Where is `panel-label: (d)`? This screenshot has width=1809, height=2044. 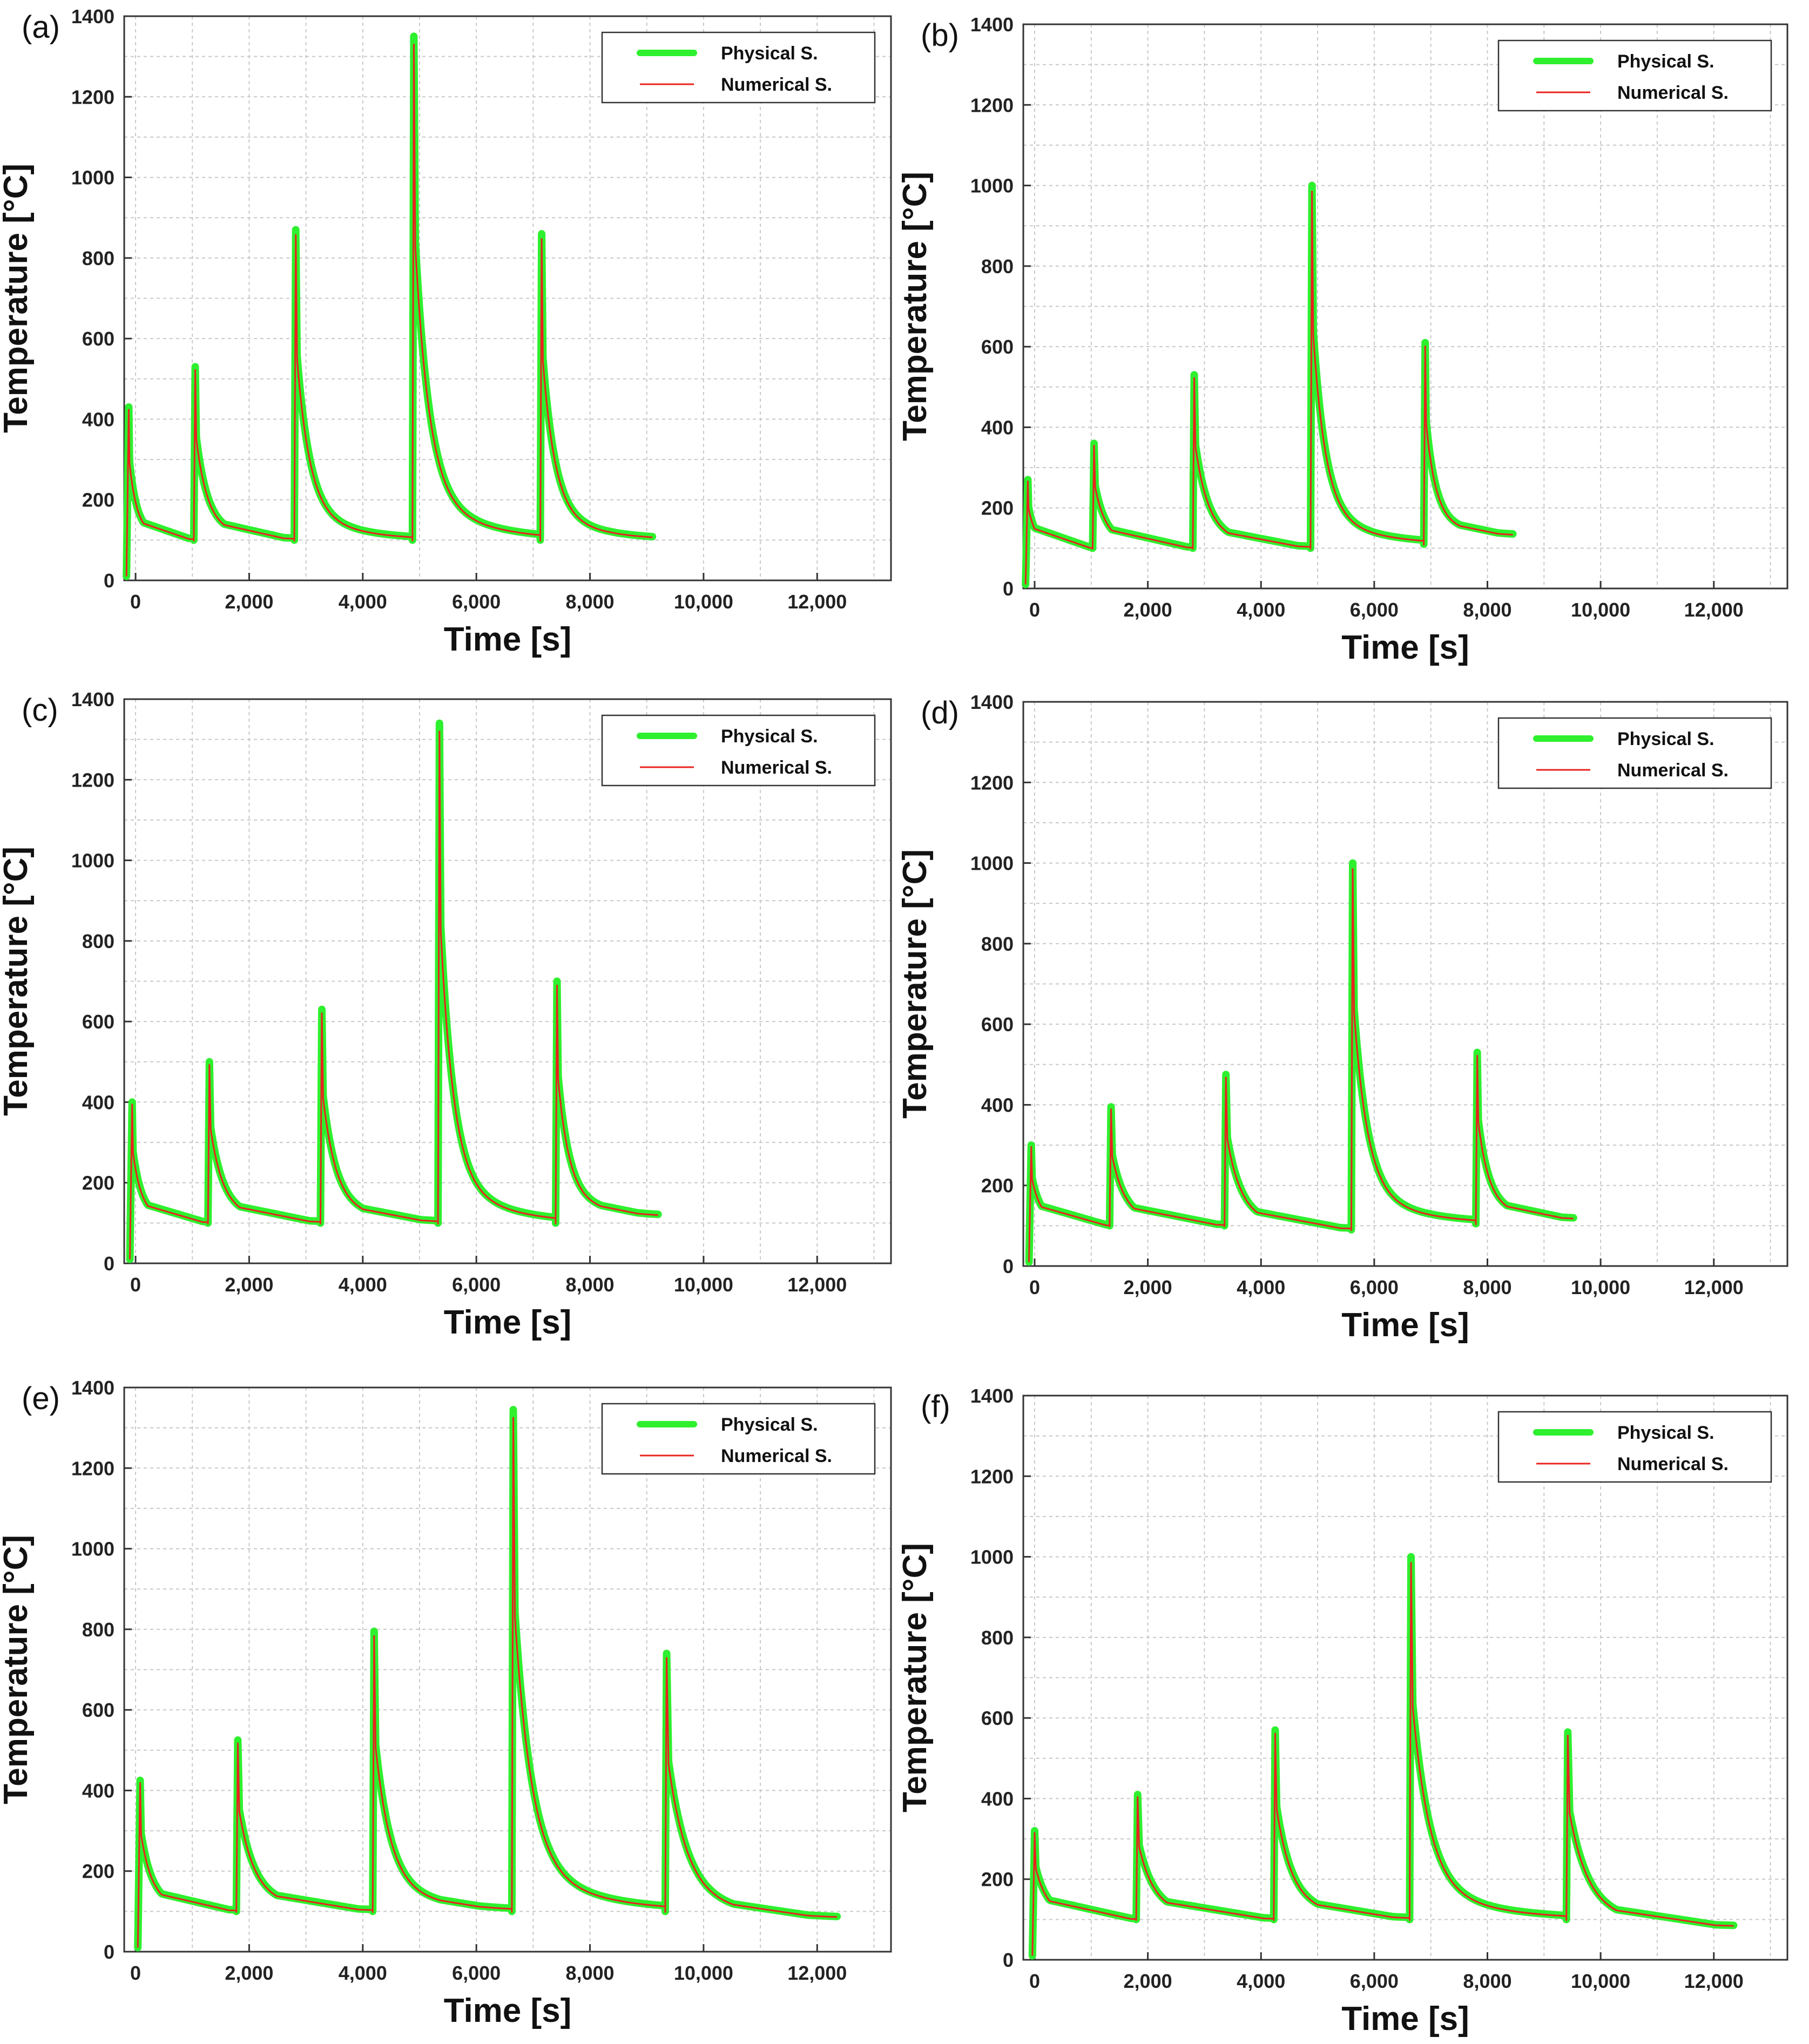
panel-label: (d) is located at coordinates (940, 713).